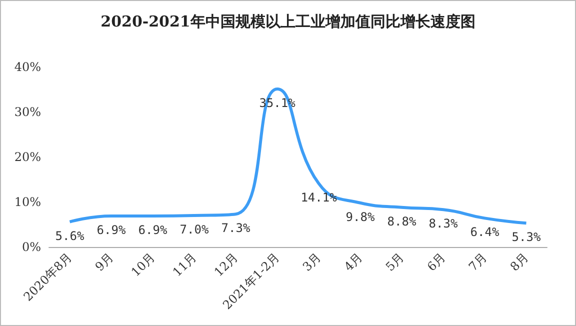  What do you see at coordinates (104, 262) in the screenshot?
I see `x-tick-label: 9月` at bounding box center [104, 262].